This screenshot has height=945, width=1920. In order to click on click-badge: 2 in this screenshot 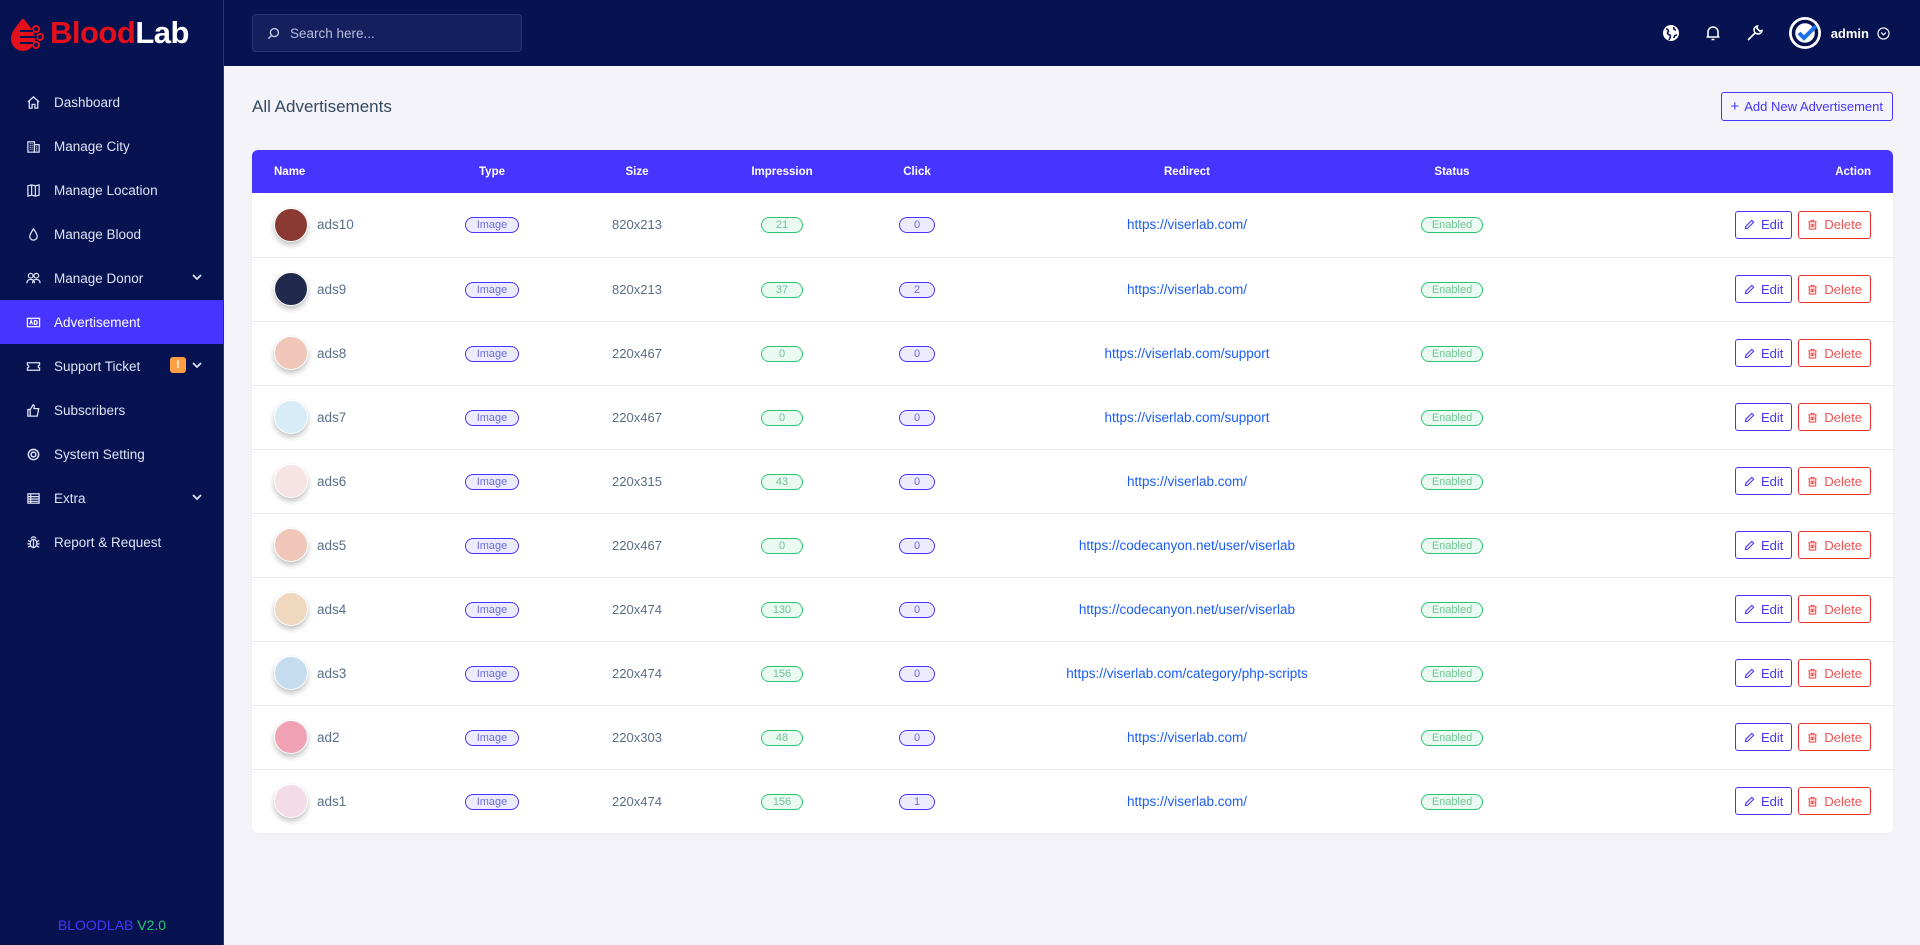, I will do `click(917, 289)`.